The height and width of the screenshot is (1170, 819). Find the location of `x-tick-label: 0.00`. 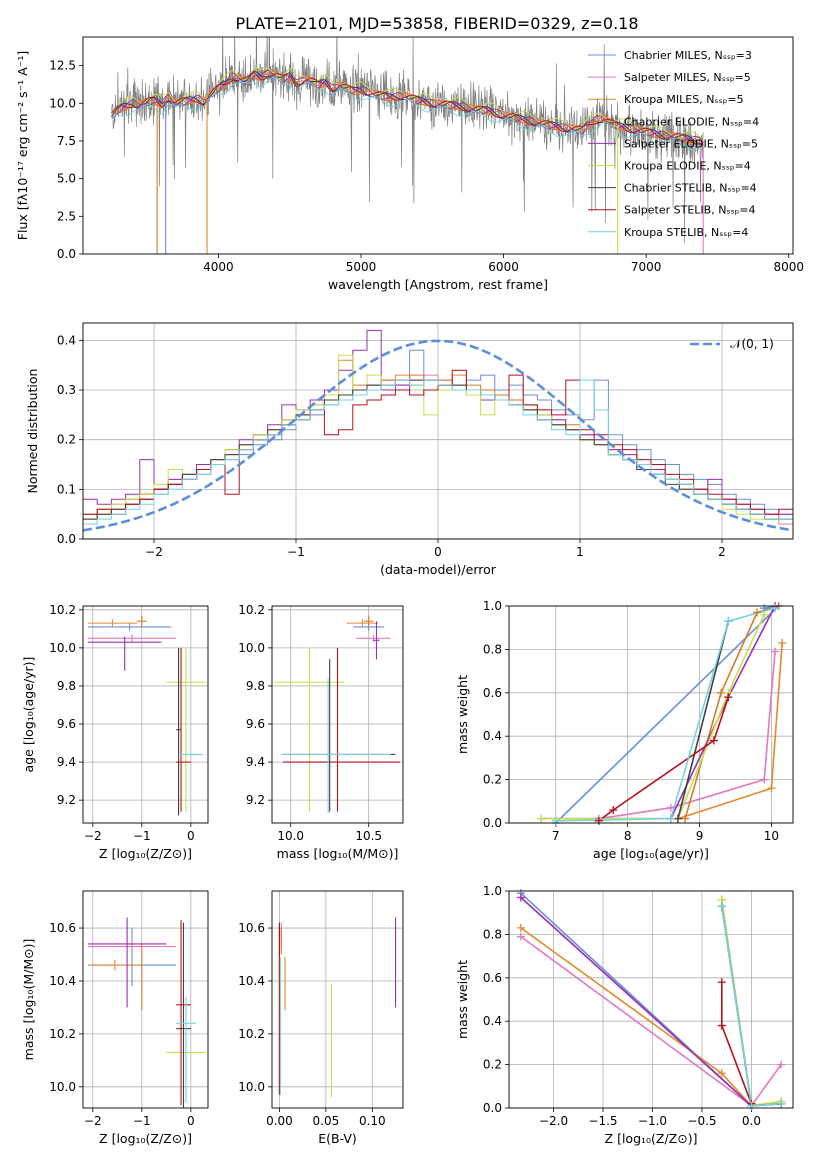

x-tick-label: 0.00 is located at coordinates (279, 1121).